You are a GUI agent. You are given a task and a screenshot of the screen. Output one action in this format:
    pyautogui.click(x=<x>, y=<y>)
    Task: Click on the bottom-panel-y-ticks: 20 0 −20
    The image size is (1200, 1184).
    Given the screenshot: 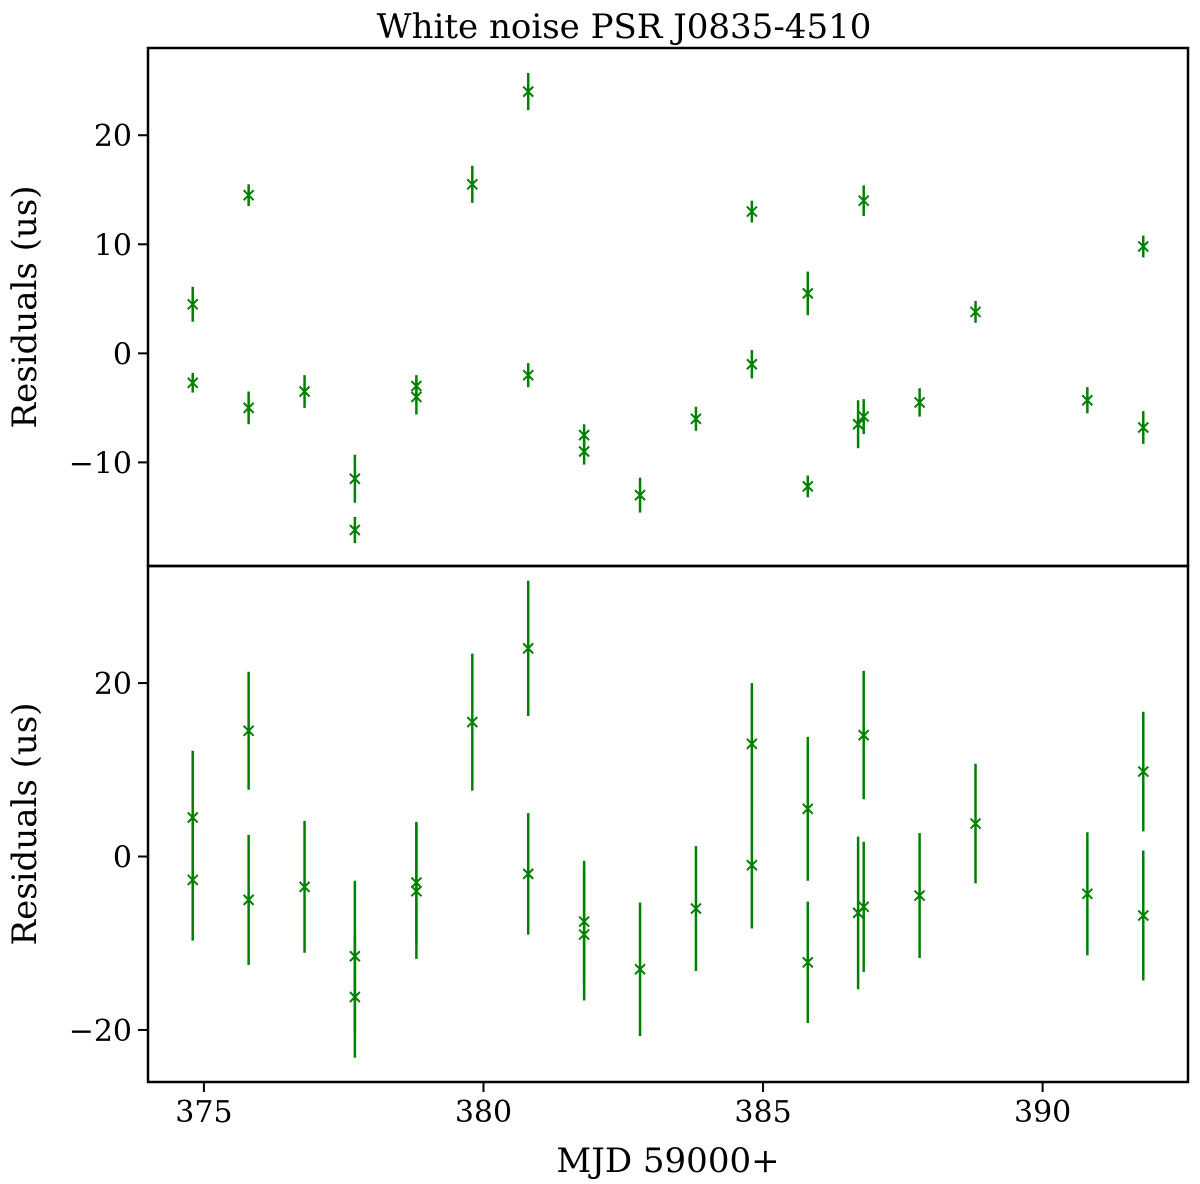 What is the action you would take?
    pyautogui.click(x=108, y=858)
    